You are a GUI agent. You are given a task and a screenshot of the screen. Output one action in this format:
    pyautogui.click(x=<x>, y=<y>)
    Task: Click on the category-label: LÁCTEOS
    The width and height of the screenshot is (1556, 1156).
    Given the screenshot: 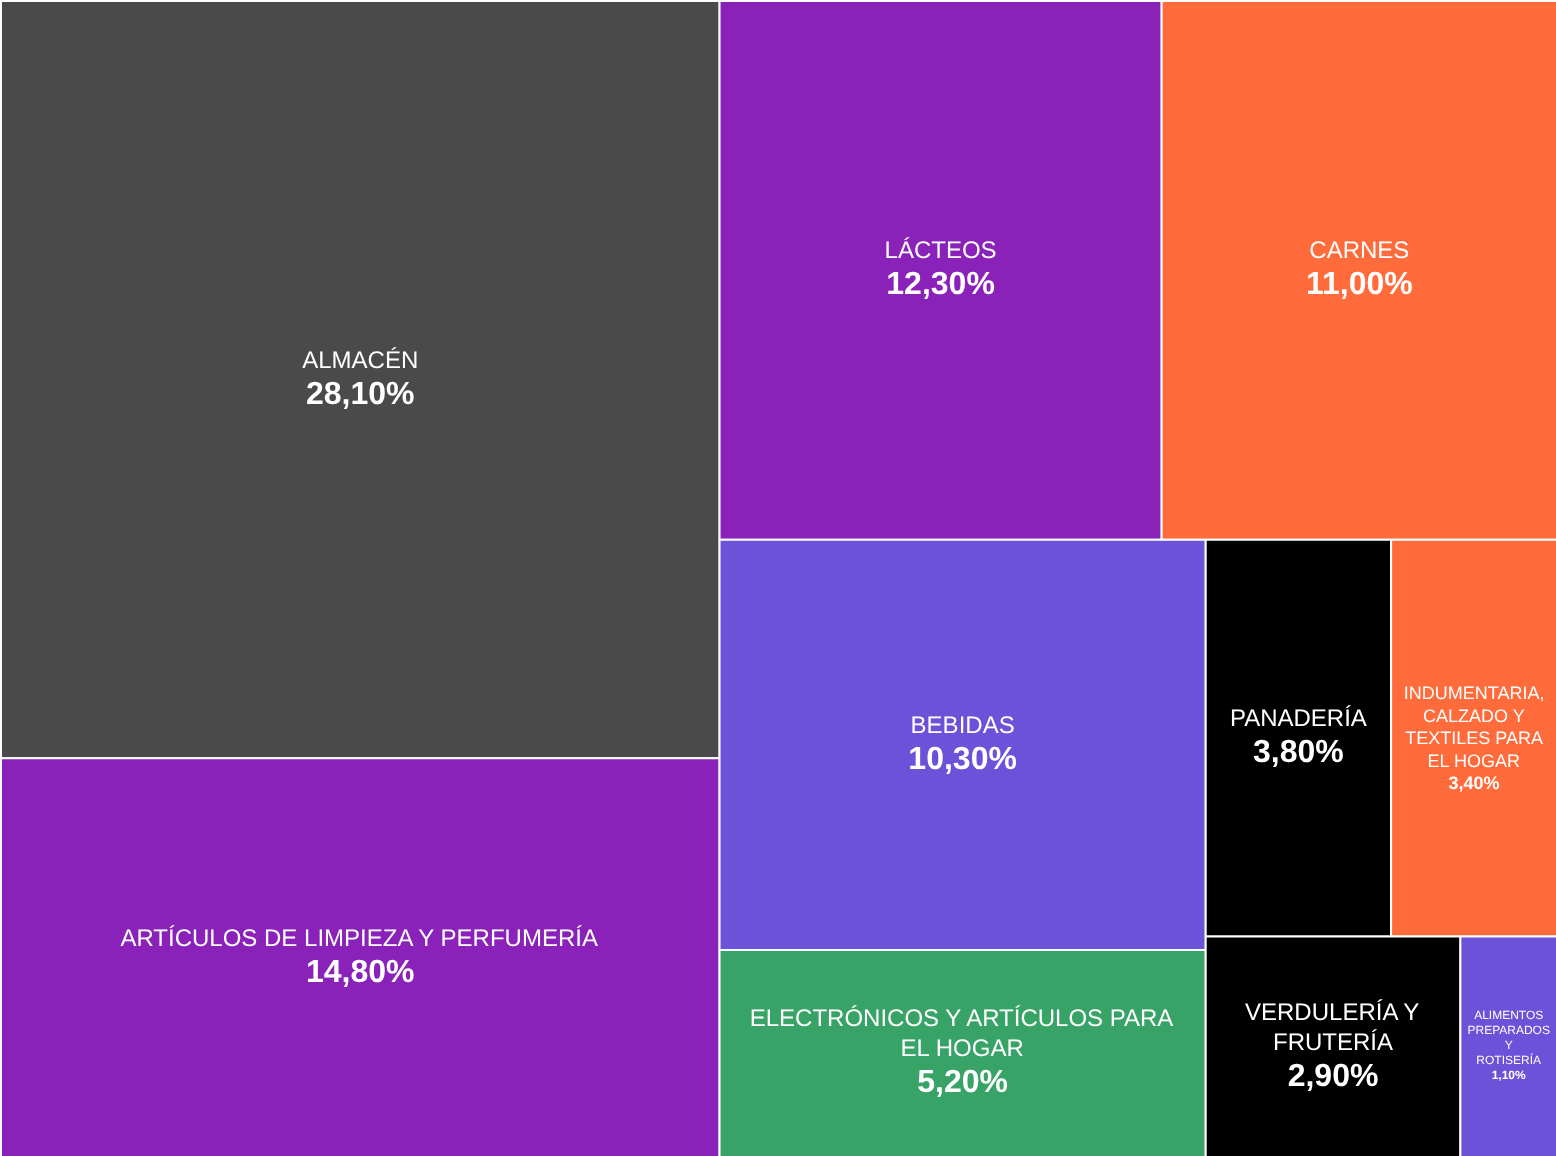 What is the action you would take?
    pyautogui.click(x=940, y=250)
    